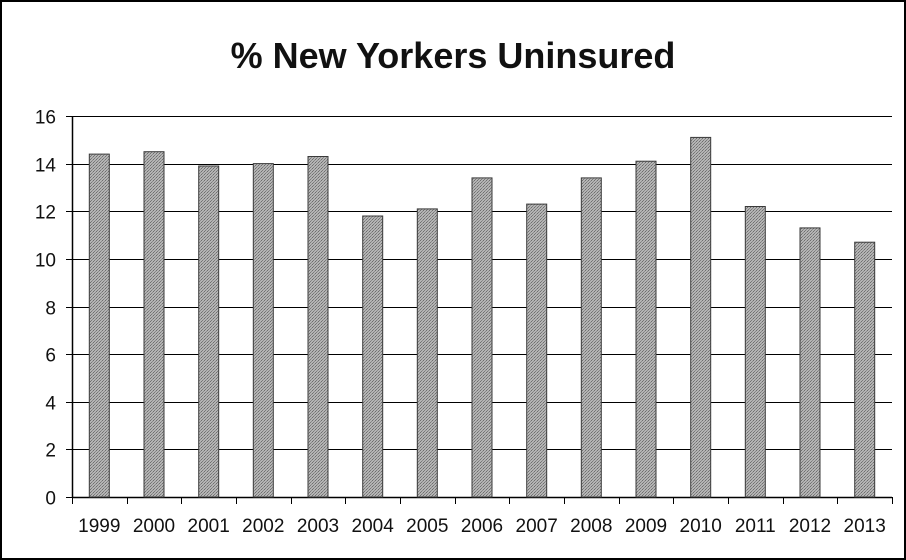  What do you see at coordinates (318, 526) in the screenshot?
I see `x-tick-label: 2003` at bounding box center [318, 526].